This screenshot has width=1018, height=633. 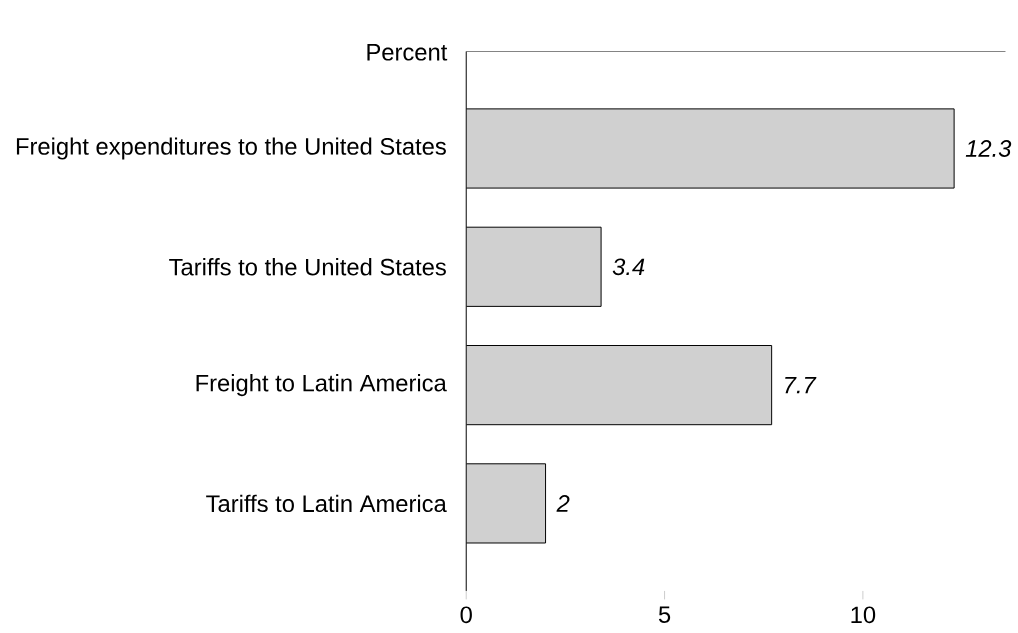 I want to click on x-tick-label: 0, so click(x=466, y=615).